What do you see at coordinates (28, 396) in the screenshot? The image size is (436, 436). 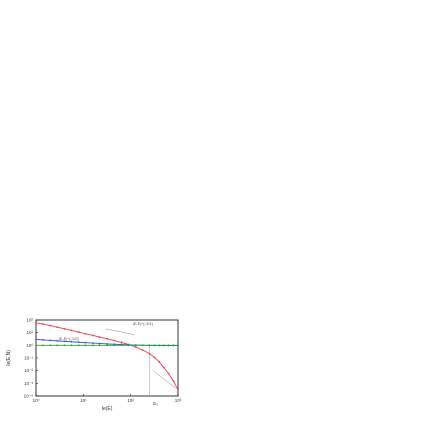 I see `y-tick-label: 10⁻⁴` at bounding box center [28, 396].